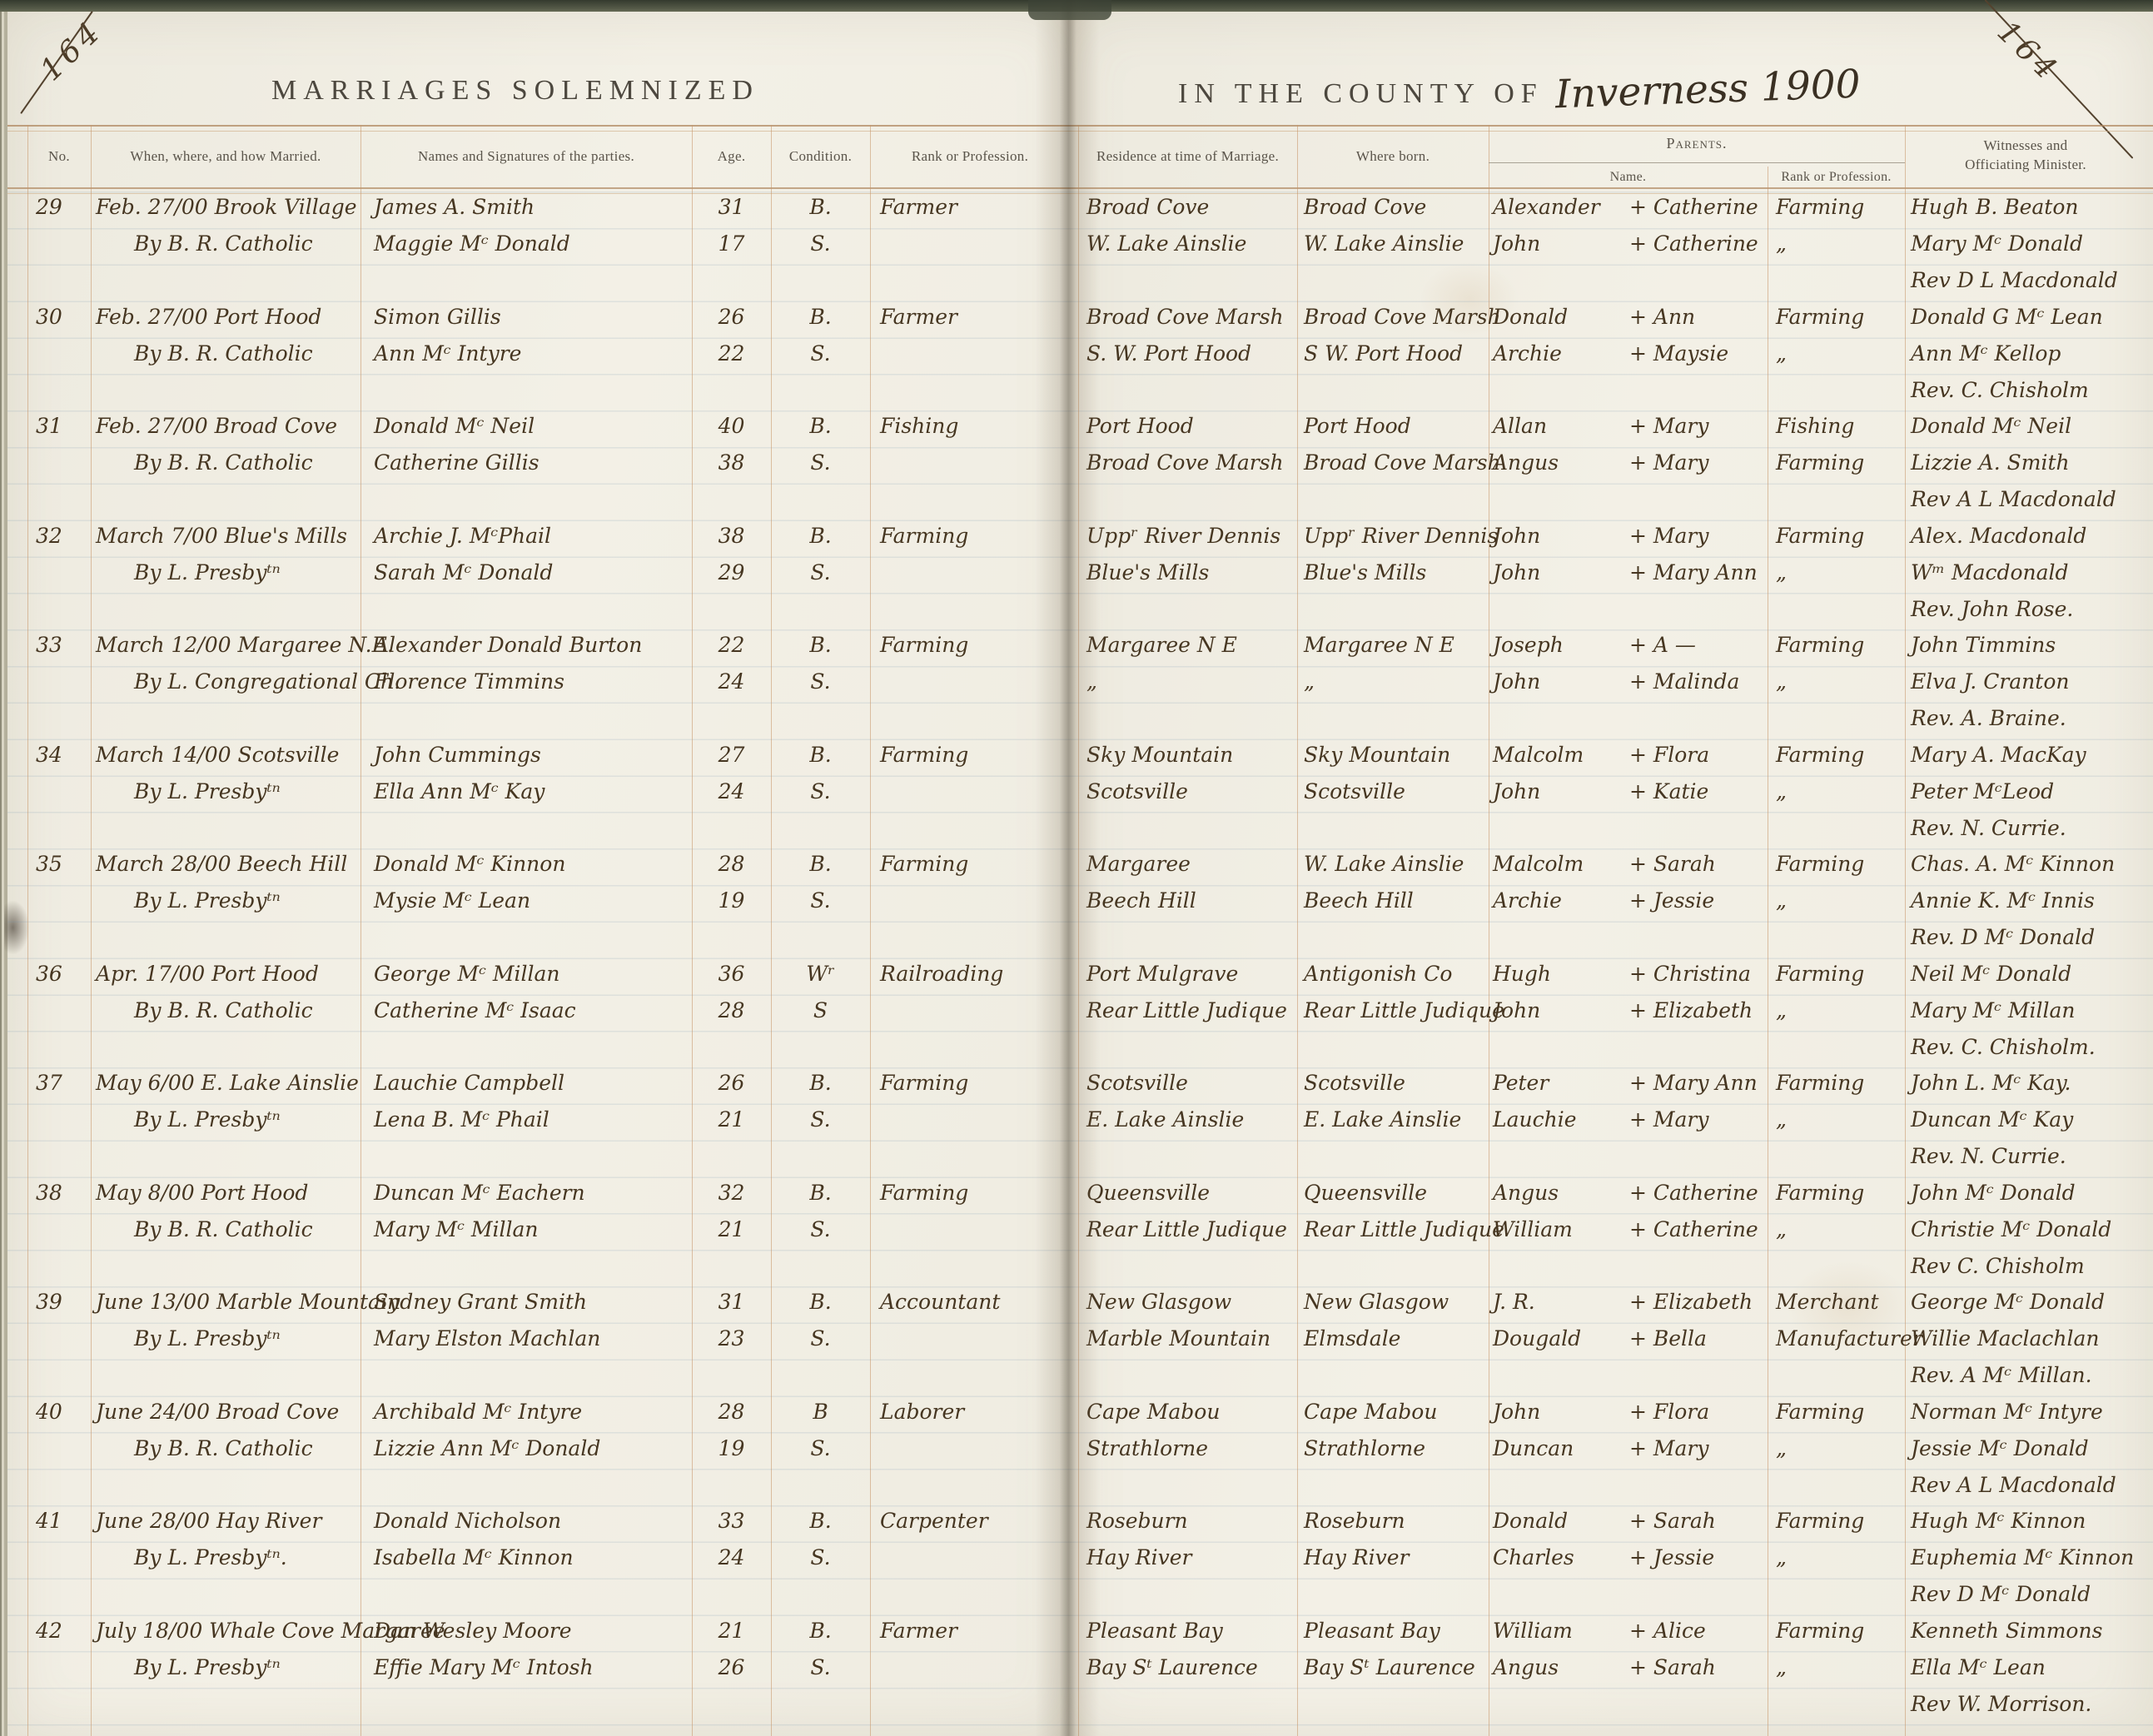 Image resolution: width=2153 pixels, height=1736 pixels. Describe the element at coordinates (267, 681) in the screenshot. I see `how-married: By L. Congregational Ch.` at that location.